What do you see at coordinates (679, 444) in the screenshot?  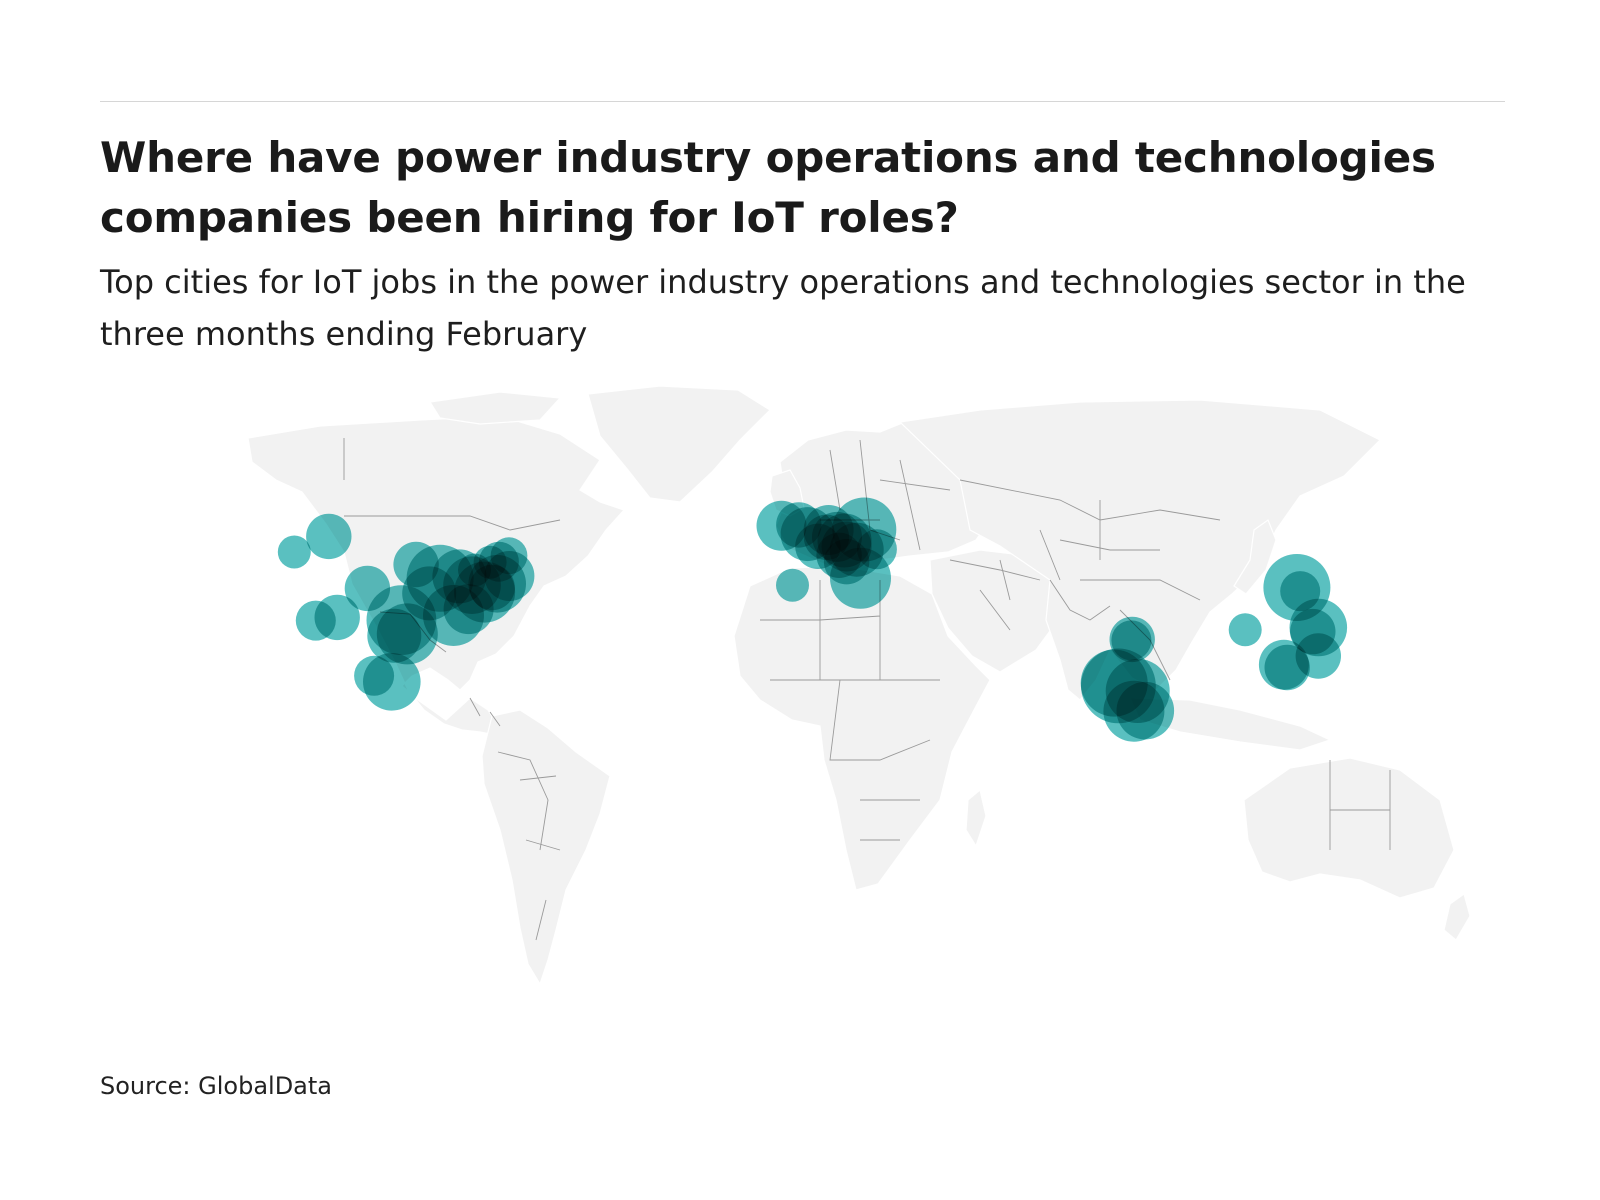 I see `land-greenland` at bounding box center [679, 444].